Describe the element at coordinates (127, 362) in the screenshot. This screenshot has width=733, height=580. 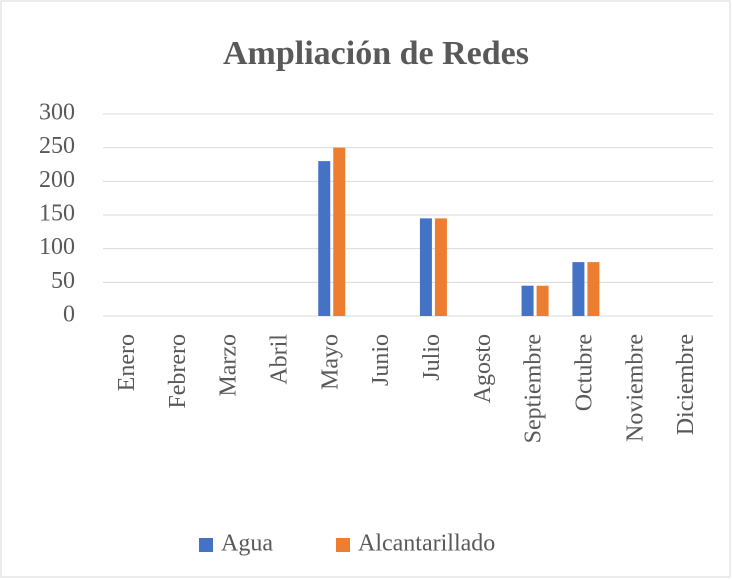
I see `x-tick-label: Enero` at that location.